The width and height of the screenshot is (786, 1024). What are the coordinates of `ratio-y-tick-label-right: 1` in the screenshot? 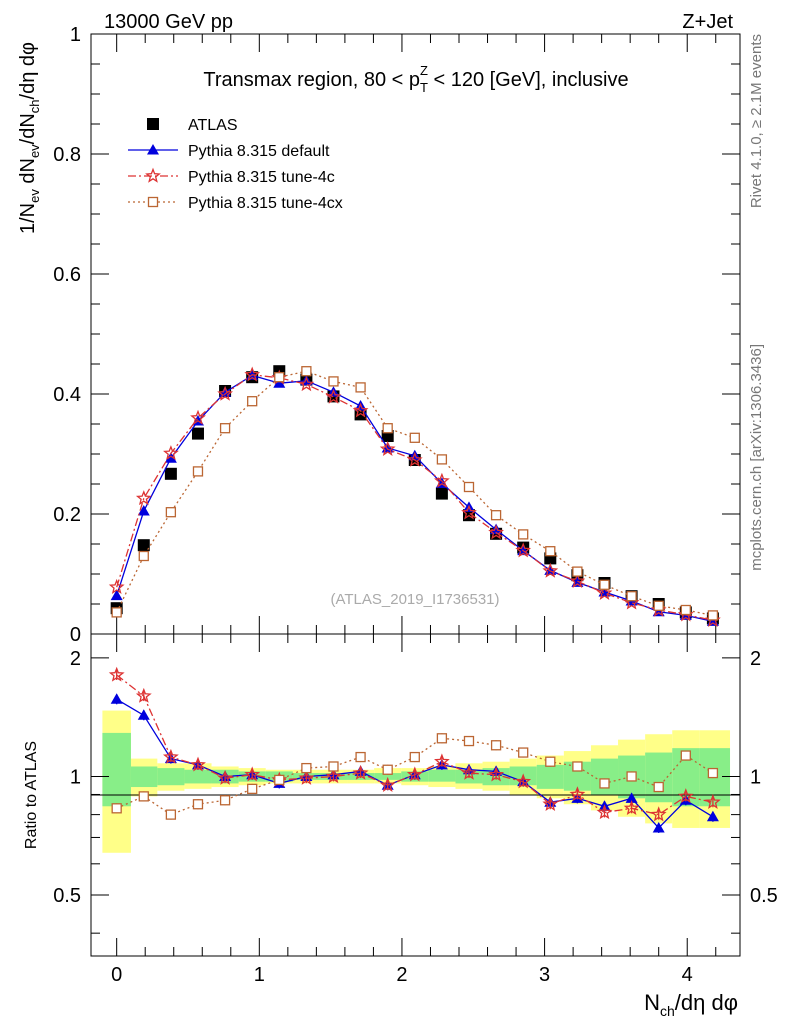 It's located at (755, 777).